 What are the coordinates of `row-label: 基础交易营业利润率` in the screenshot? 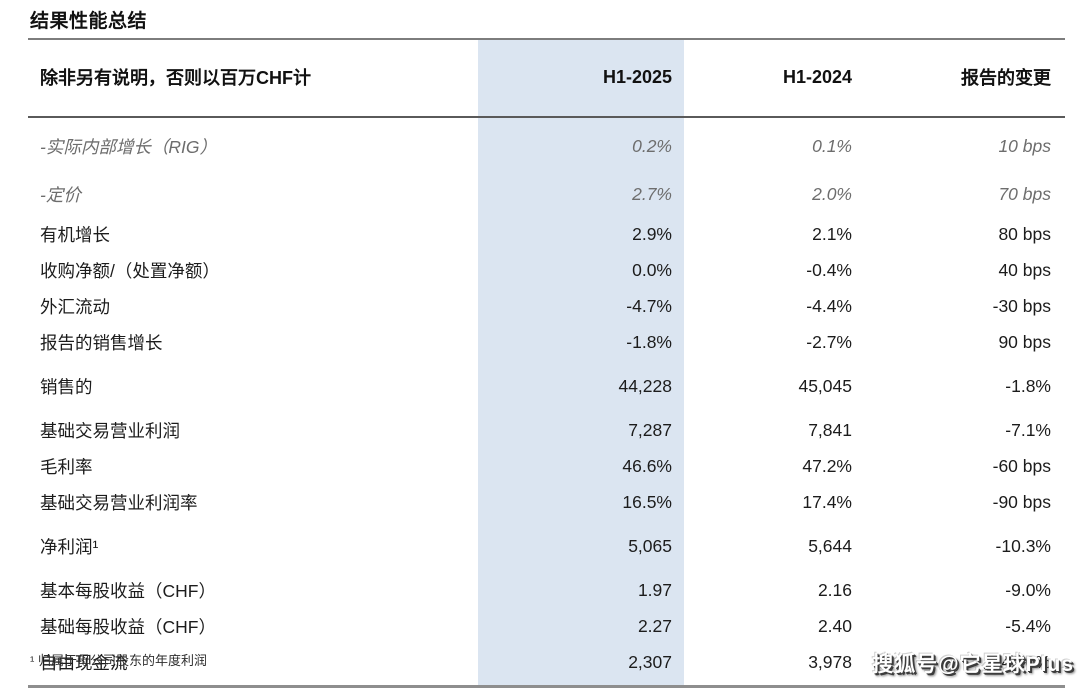 It's located at (119, 503).